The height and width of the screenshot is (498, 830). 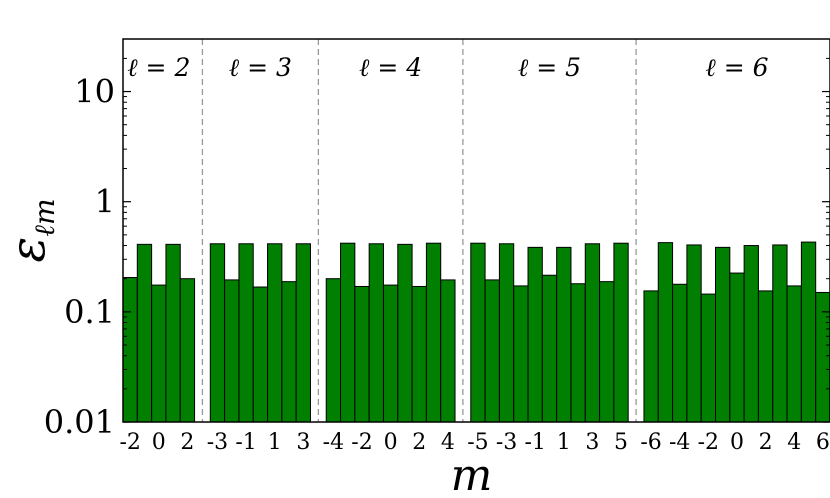 I want to click on bar-l5-m1, so click(x=564, y=334).